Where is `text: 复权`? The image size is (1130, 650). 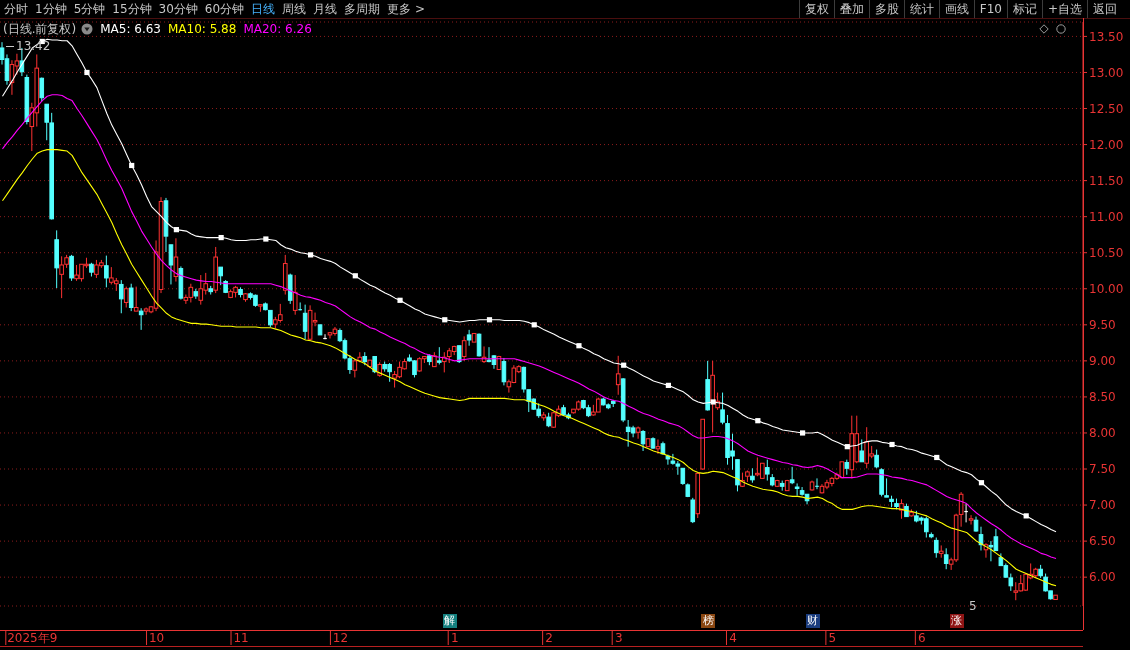 text: 复权 is located at coordinates (816, 9).